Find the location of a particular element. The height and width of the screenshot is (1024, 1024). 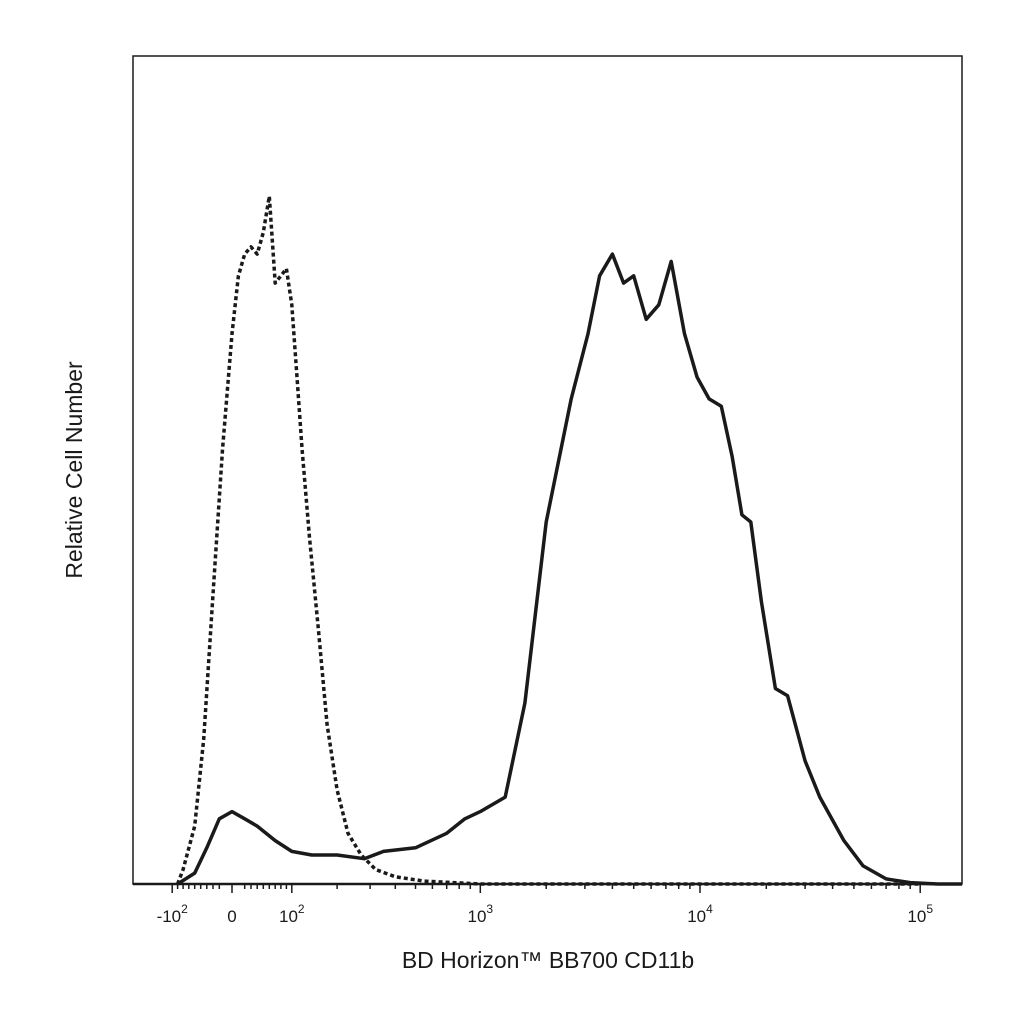

x-axis-title: BD Horizon™ BB700 CD11b is located at coordinates (548, 960).